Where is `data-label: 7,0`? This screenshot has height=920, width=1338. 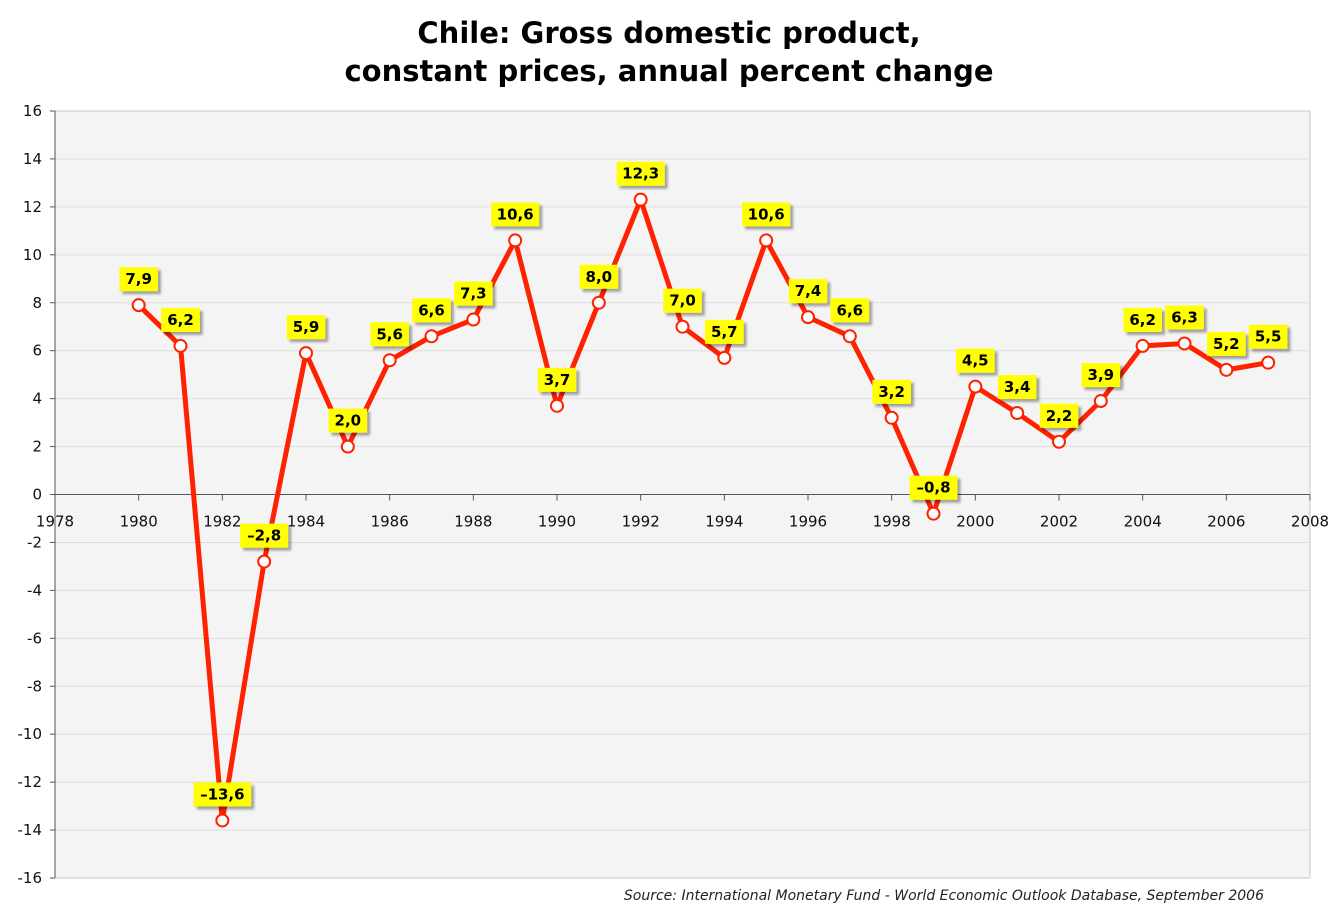 data-label: 7,0 is located at coordinates (682, 300).